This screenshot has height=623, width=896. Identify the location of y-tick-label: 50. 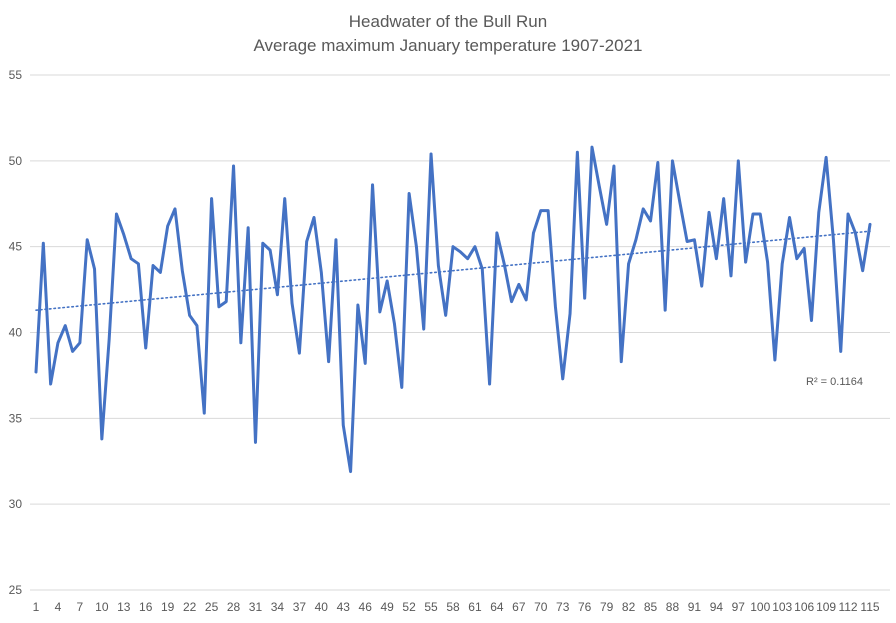
(16, 161).